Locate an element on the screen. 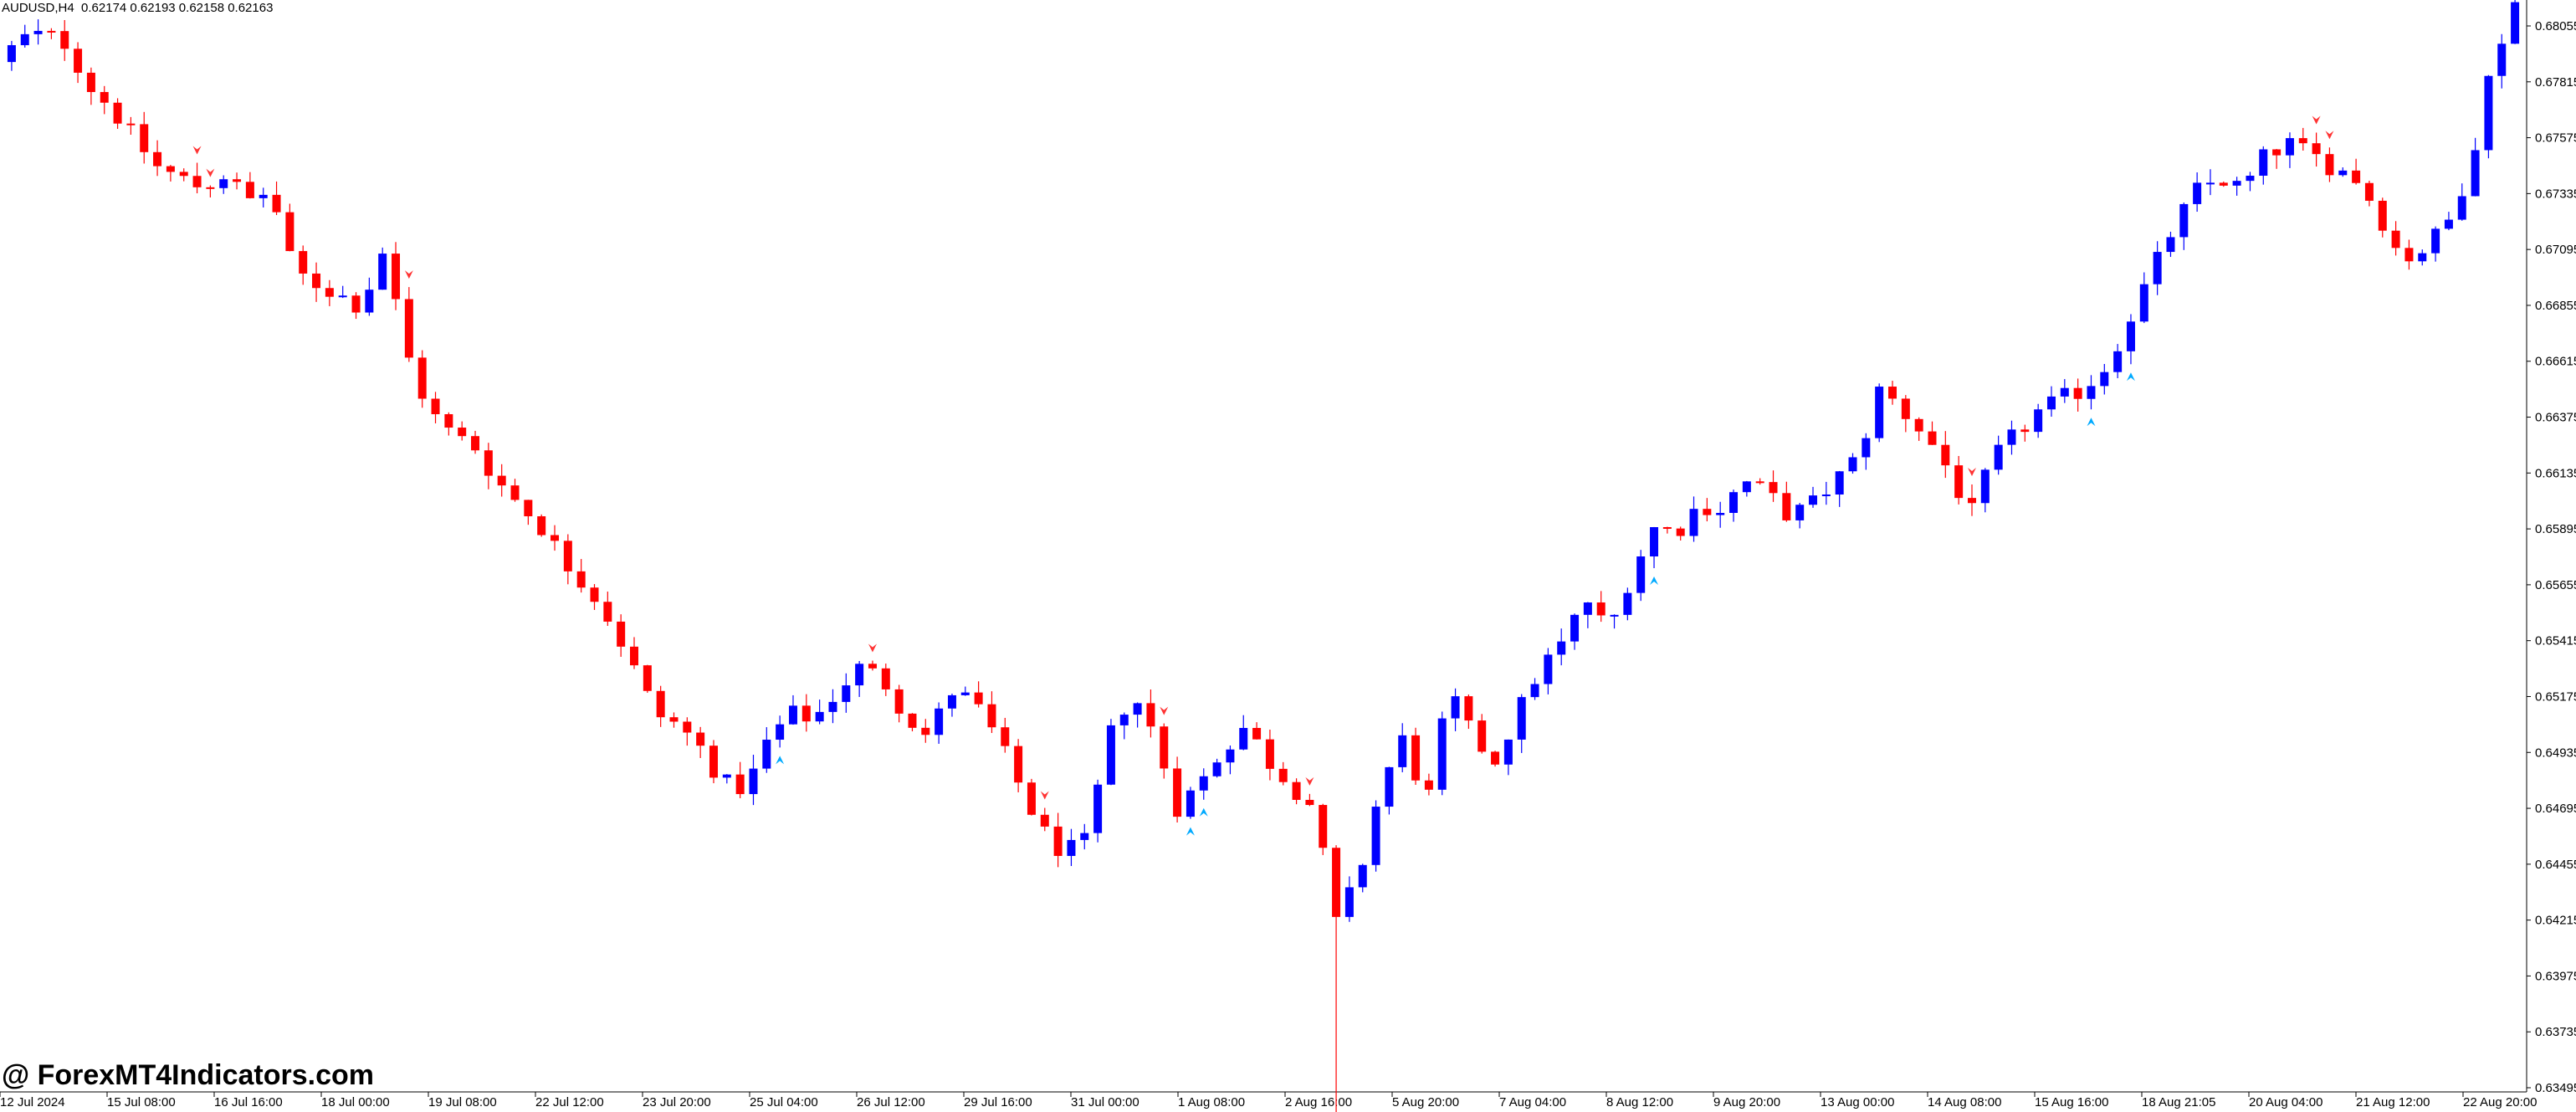 The width and height of the screenshot is (2576, 1112). symbol-timeframe: AUDUSD,H4 is located at coordinates (38, 8).